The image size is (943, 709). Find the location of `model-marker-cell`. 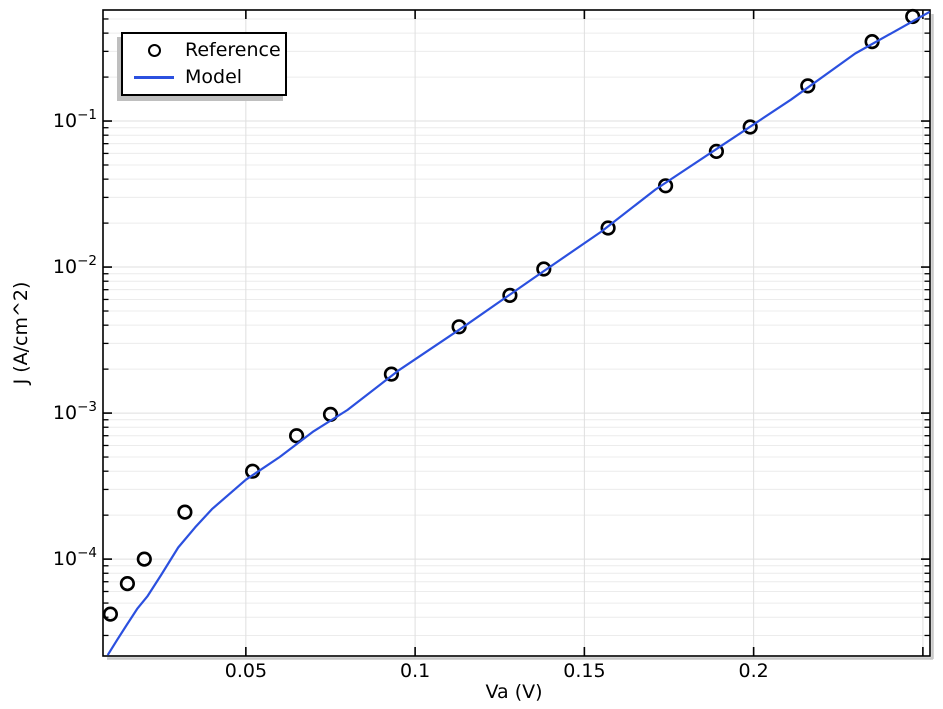

model-marker-cell is located at coordinates (154, 77).